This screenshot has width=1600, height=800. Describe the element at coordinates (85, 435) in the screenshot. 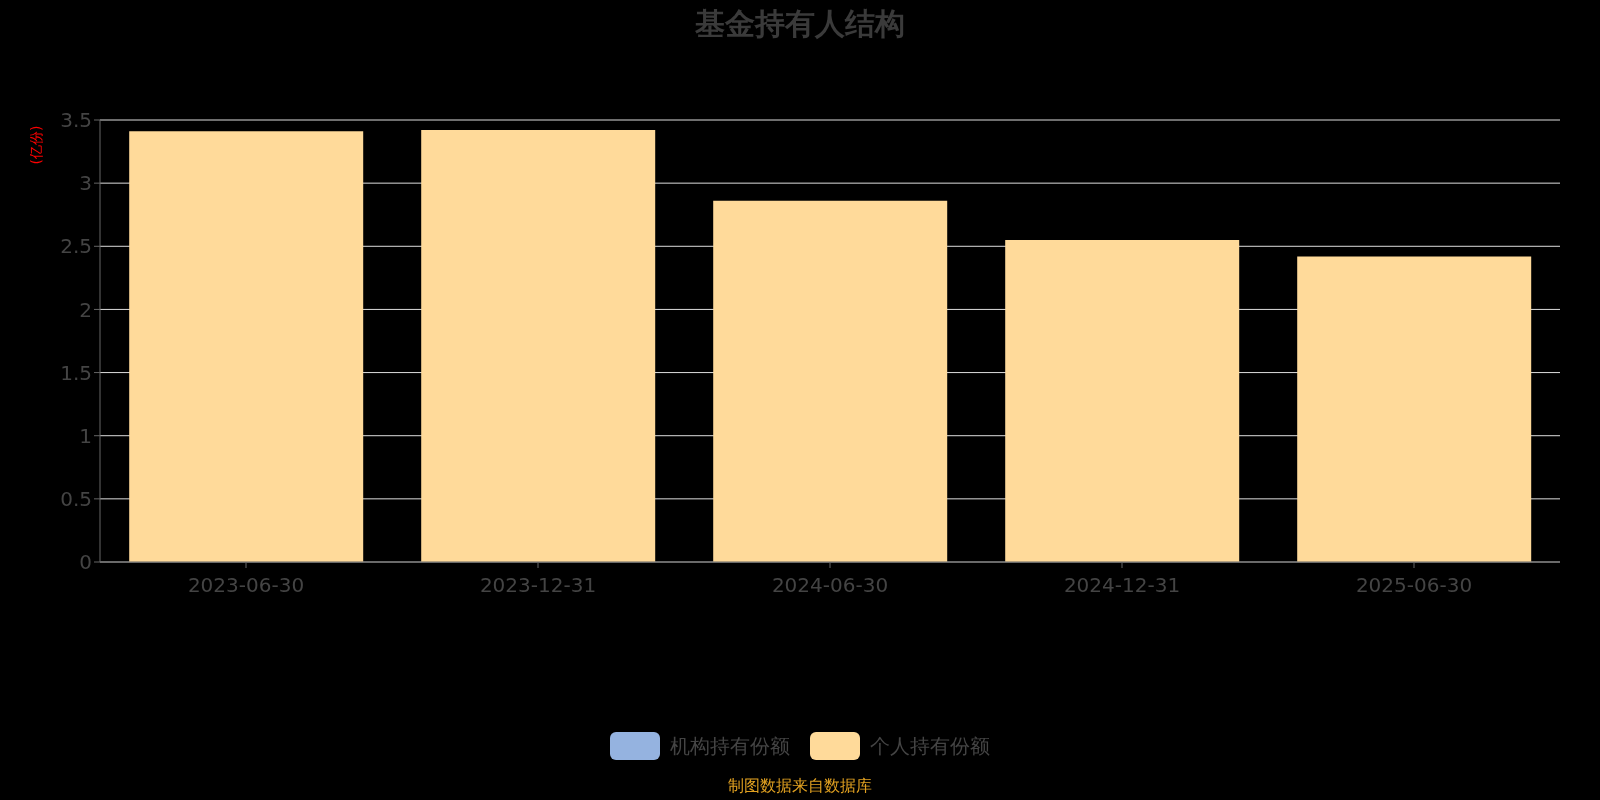

I see `y-tick-label: 1` at that location.